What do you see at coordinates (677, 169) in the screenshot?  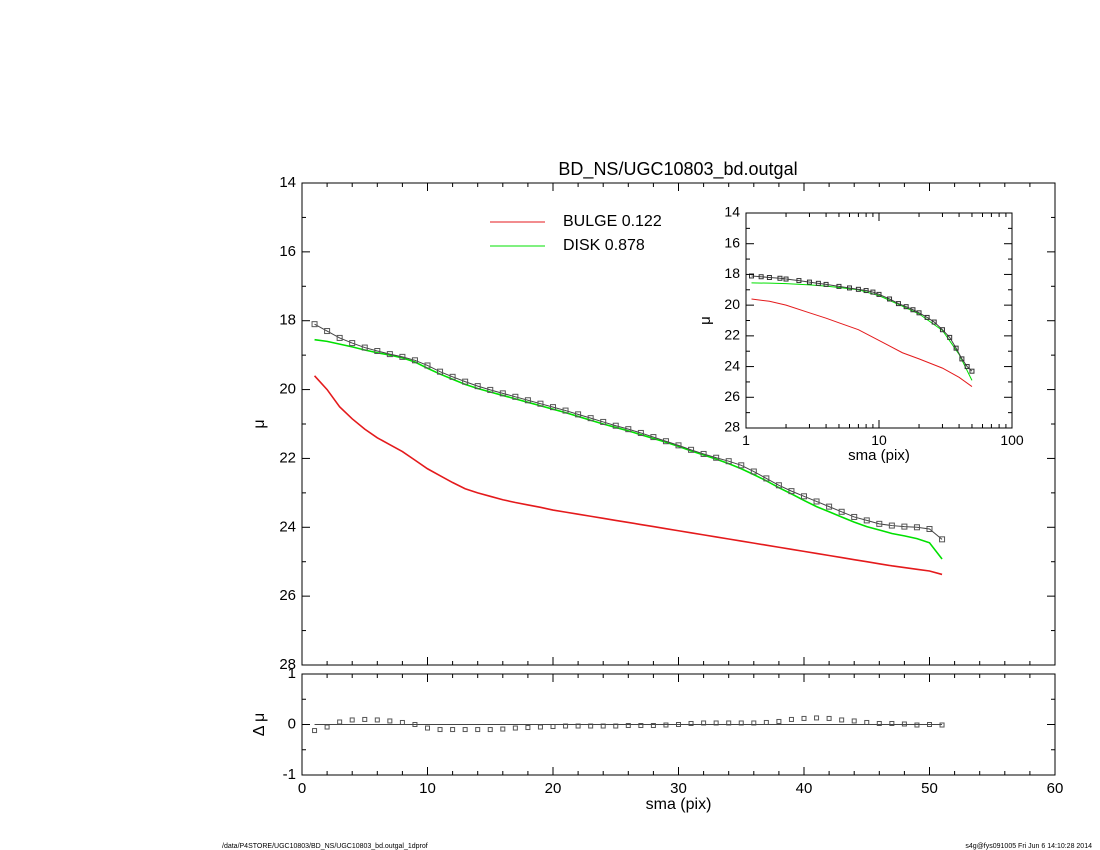 I see `chart-title: BD_NS/UGC10803_bd.outgal` at bounding box center [677, 169].